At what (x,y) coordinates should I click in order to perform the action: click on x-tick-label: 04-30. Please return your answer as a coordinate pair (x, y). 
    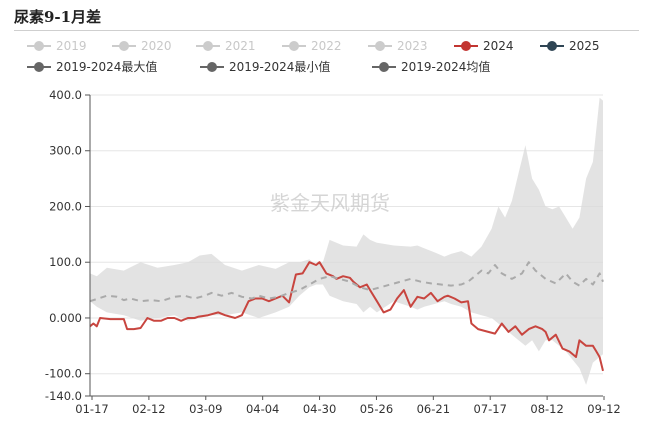
    Looking at the image, I should click on (319, 409).